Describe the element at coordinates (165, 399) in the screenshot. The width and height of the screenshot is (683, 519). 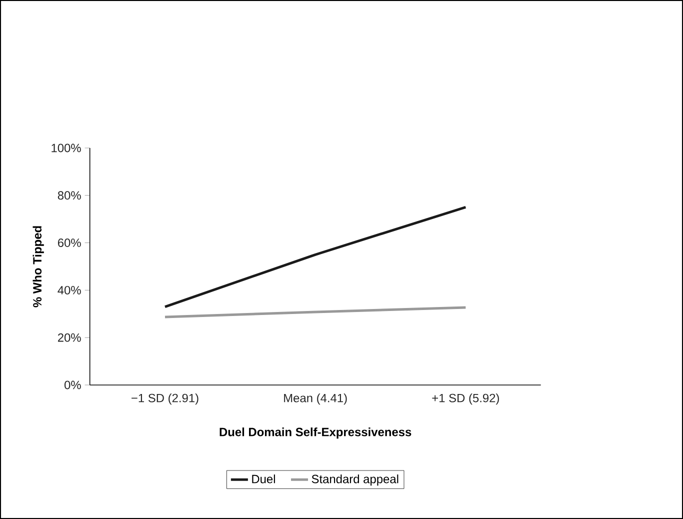
I see `x-tick-label: −1 SD (2.91)` at that location.